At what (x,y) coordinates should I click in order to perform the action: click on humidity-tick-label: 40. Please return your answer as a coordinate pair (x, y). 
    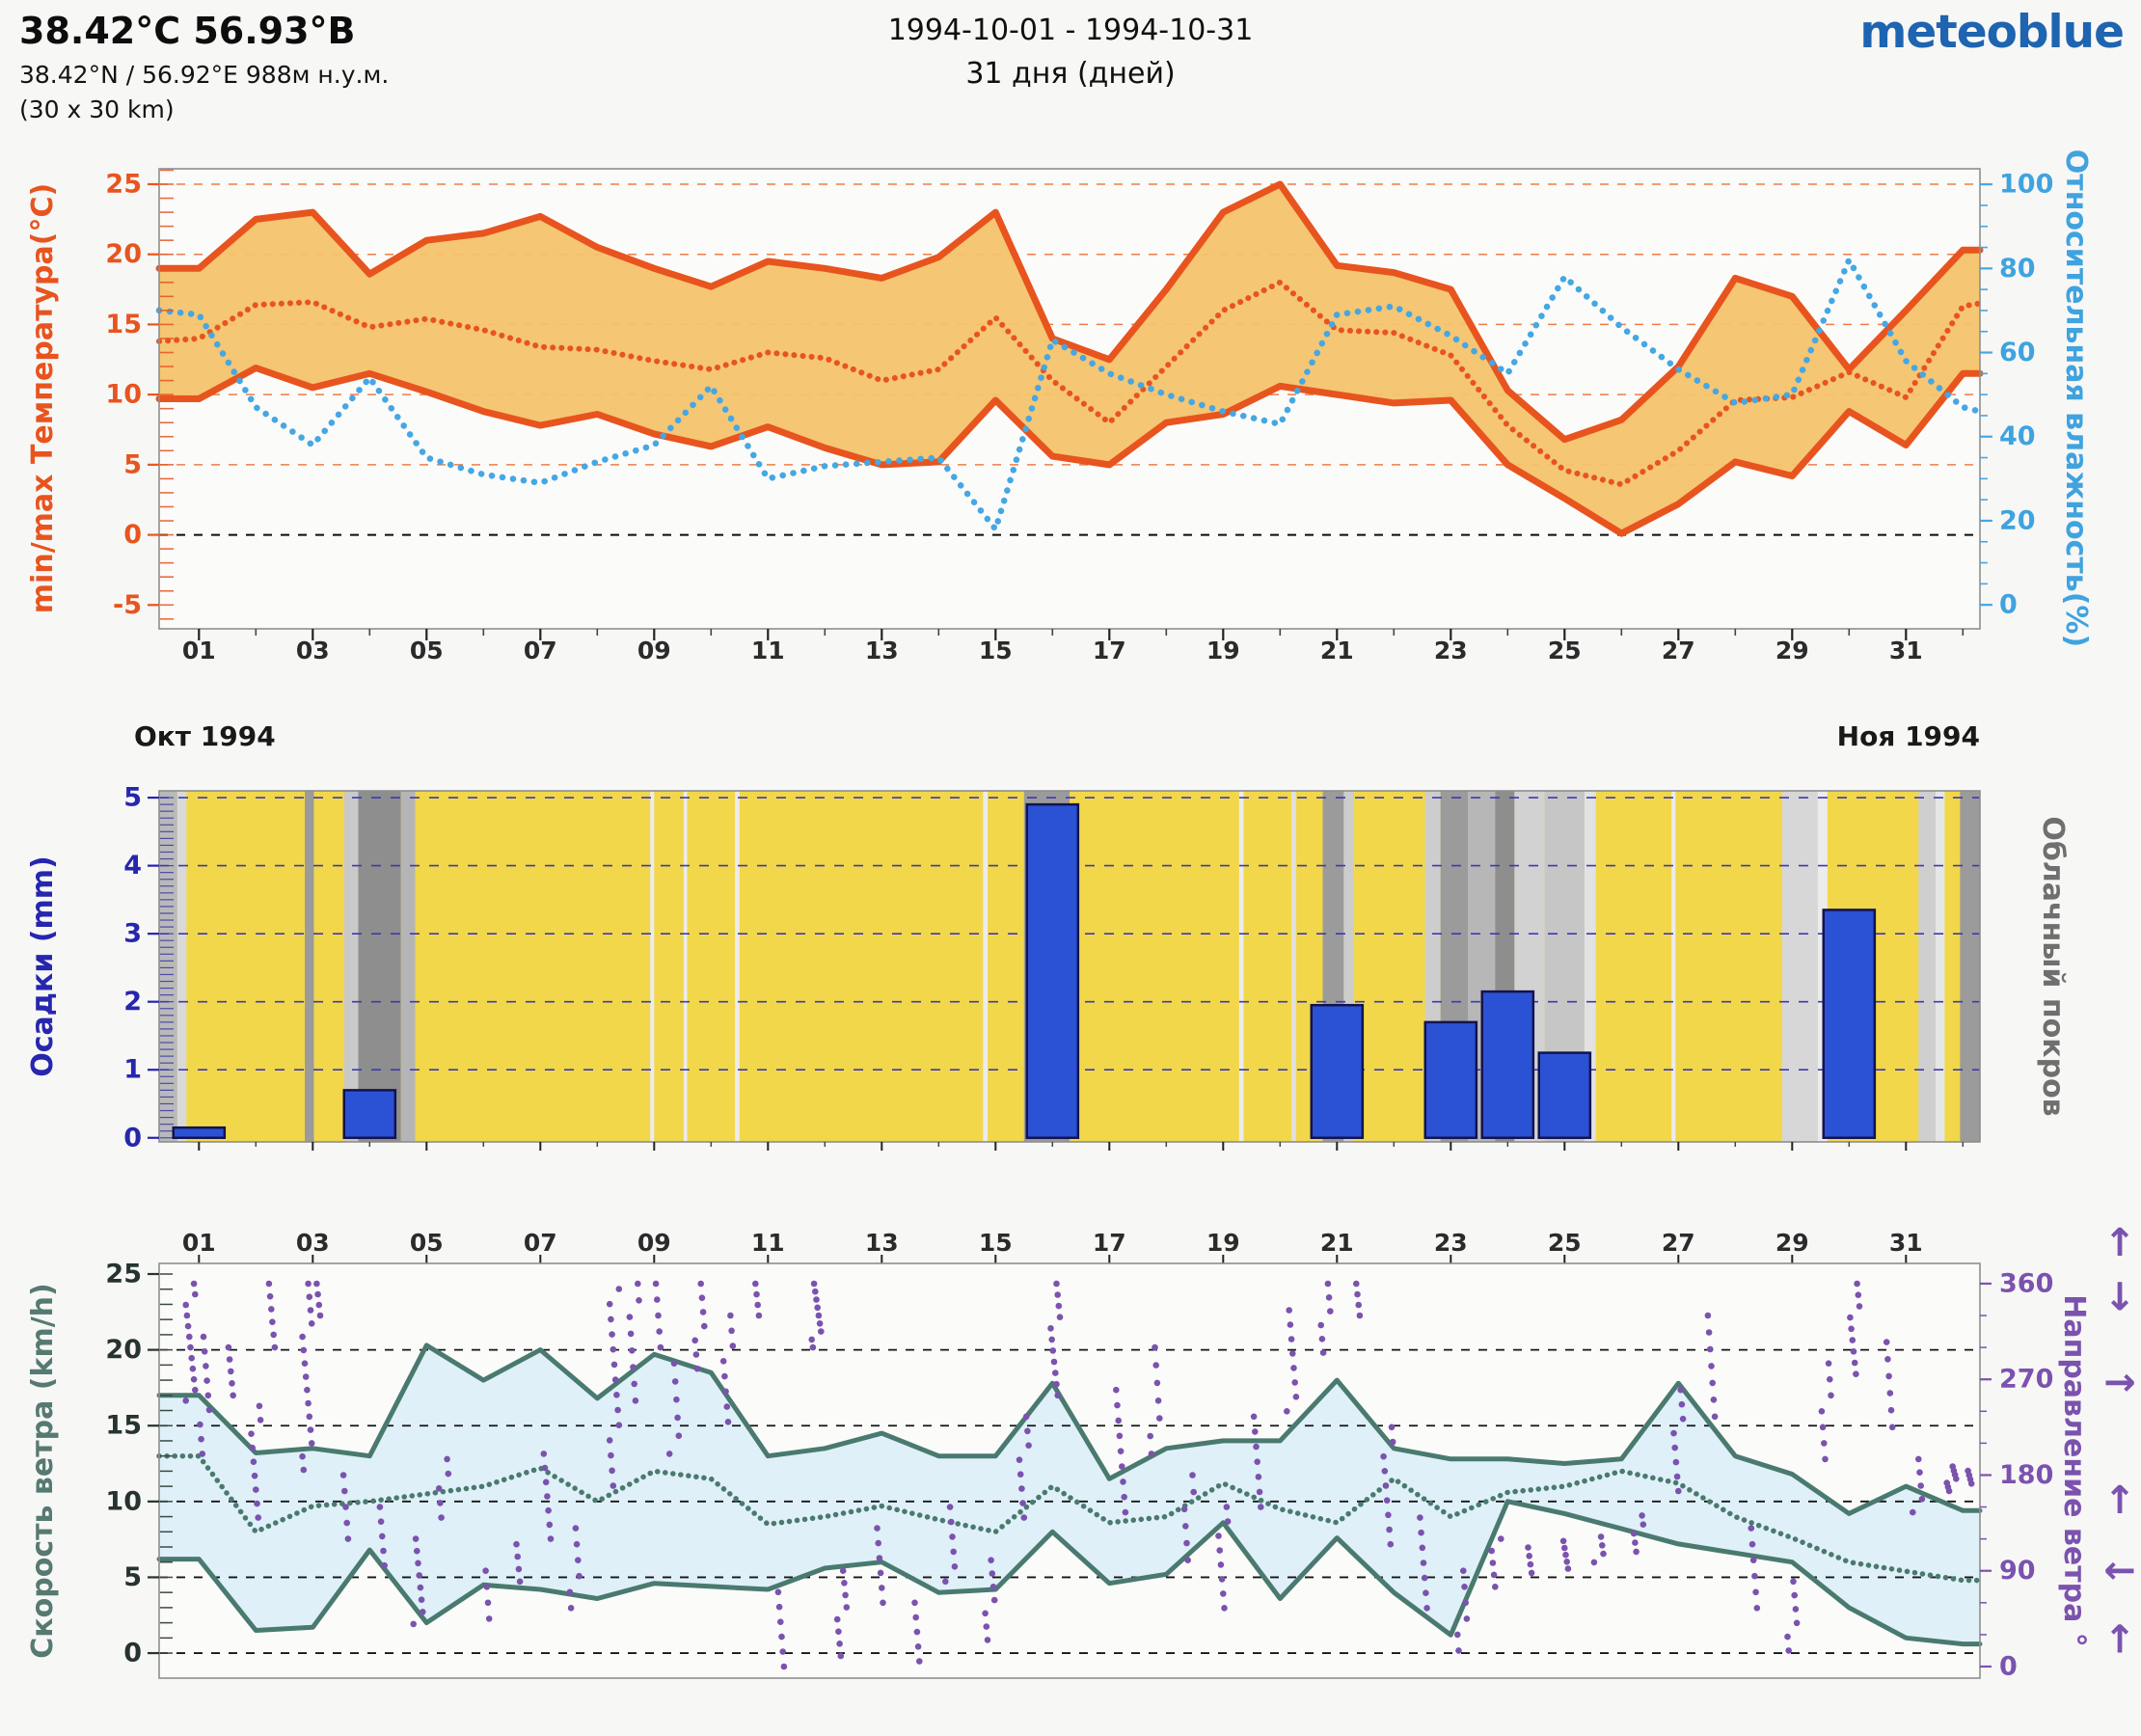
    Looking at the image, I should click on (2018, 436).